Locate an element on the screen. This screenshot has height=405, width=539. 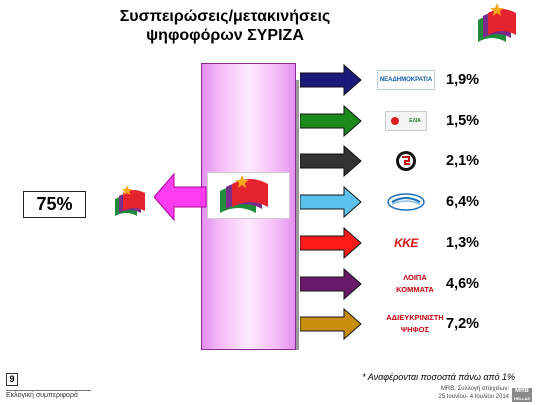
party-logo: ΚΚΕ is located at coordinates (406, 243).